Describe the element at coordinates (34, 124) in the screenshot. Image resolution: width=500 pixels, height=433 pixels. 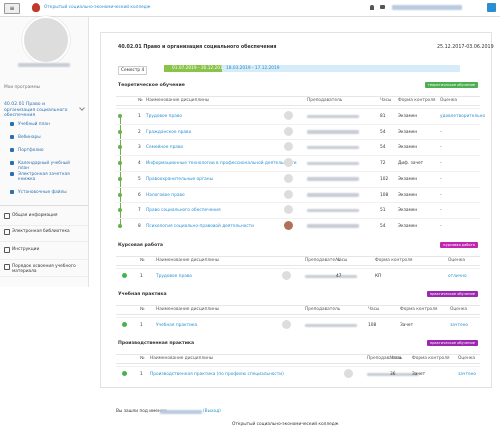
I see `menu-item: Учебный план` at that location.